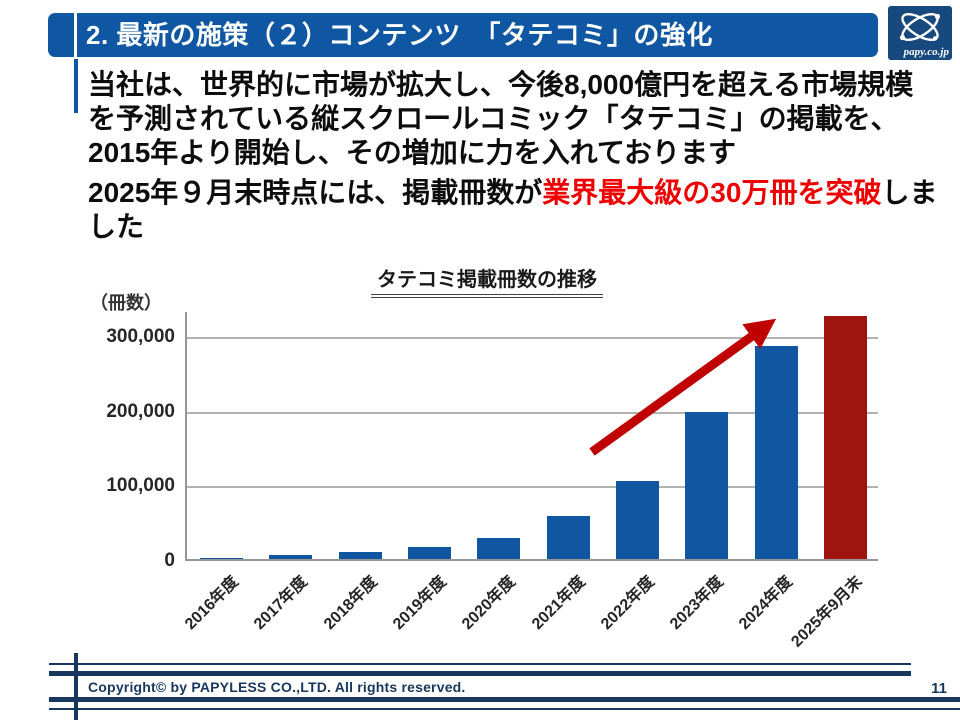 This screenshot has height=720, width=960. Describe the element at coordinates (140, 486) in the screenshot. I see `y-tick-label-100,000: 100,000` at that location.